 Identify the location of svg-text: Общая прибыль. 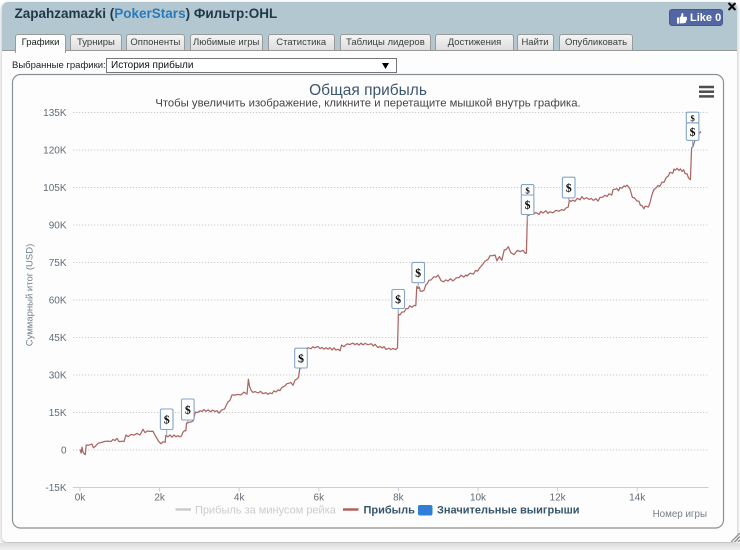
(368, 90).